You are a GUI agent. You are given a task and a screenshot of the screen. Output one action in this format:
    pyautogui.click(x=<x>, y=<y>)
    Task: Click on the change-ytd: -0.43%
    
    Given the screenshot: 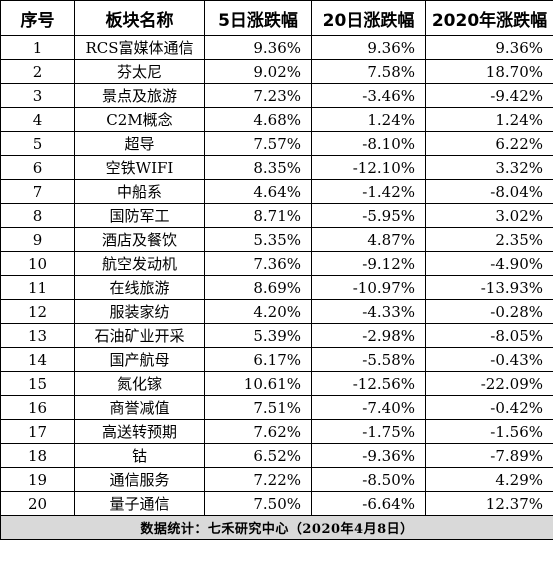 What is the action you would take?
    pyautogui.click(x=489, y=359)
    